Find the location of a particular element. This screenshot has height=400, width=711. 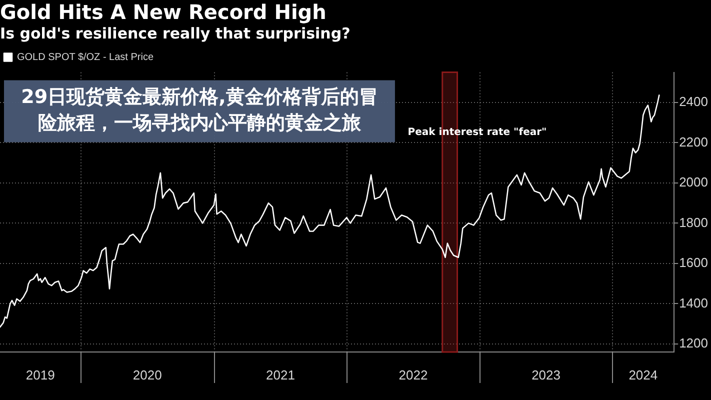

x-tick-label: 2020 is located at coordinates (147, 374).